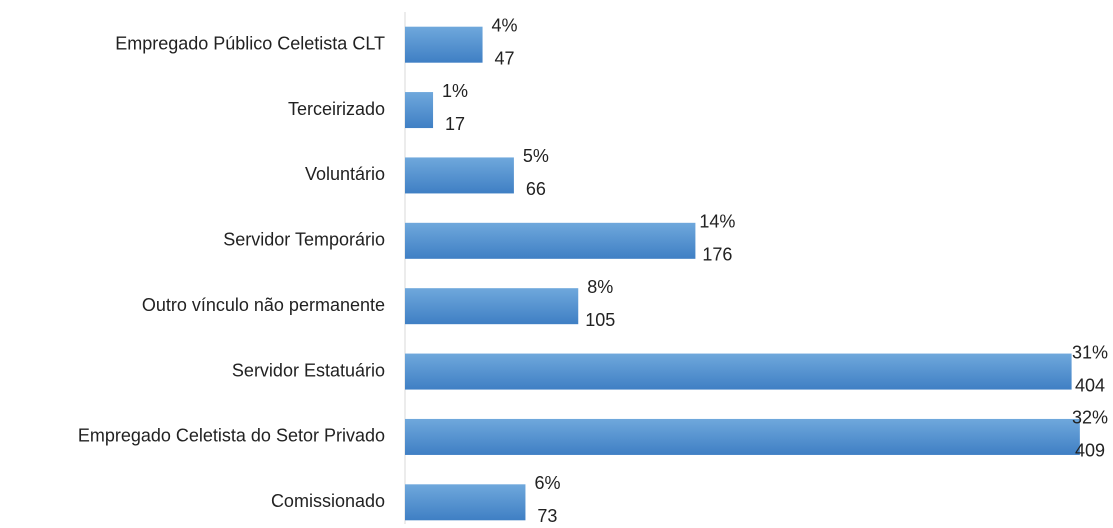 This screenshot has width=1113, height=528. Describe the element at coordinates (304, 240) in the screenshot. I see `category-label: Servidor Temporário` at that location.